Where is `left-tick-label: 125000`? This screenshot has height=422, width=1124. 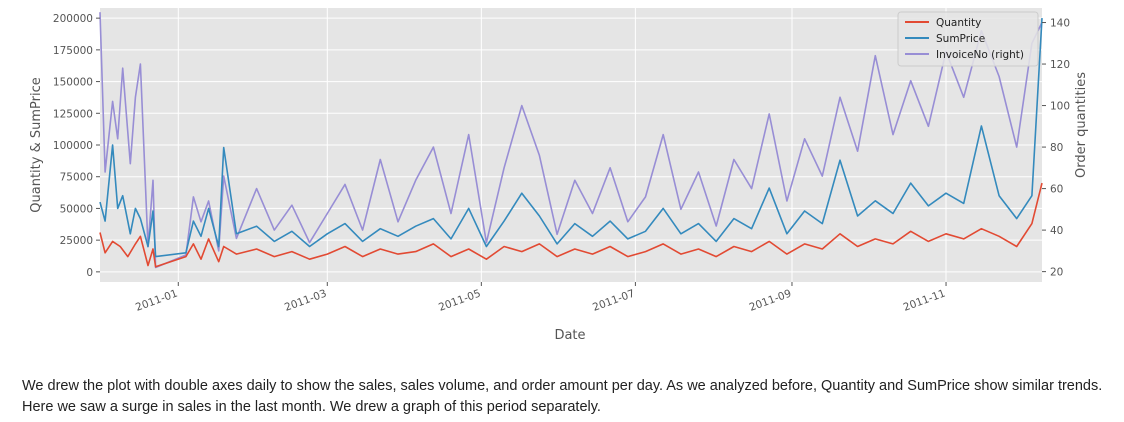 left-tick-label: 125000 is located at coordinates (73, 114).